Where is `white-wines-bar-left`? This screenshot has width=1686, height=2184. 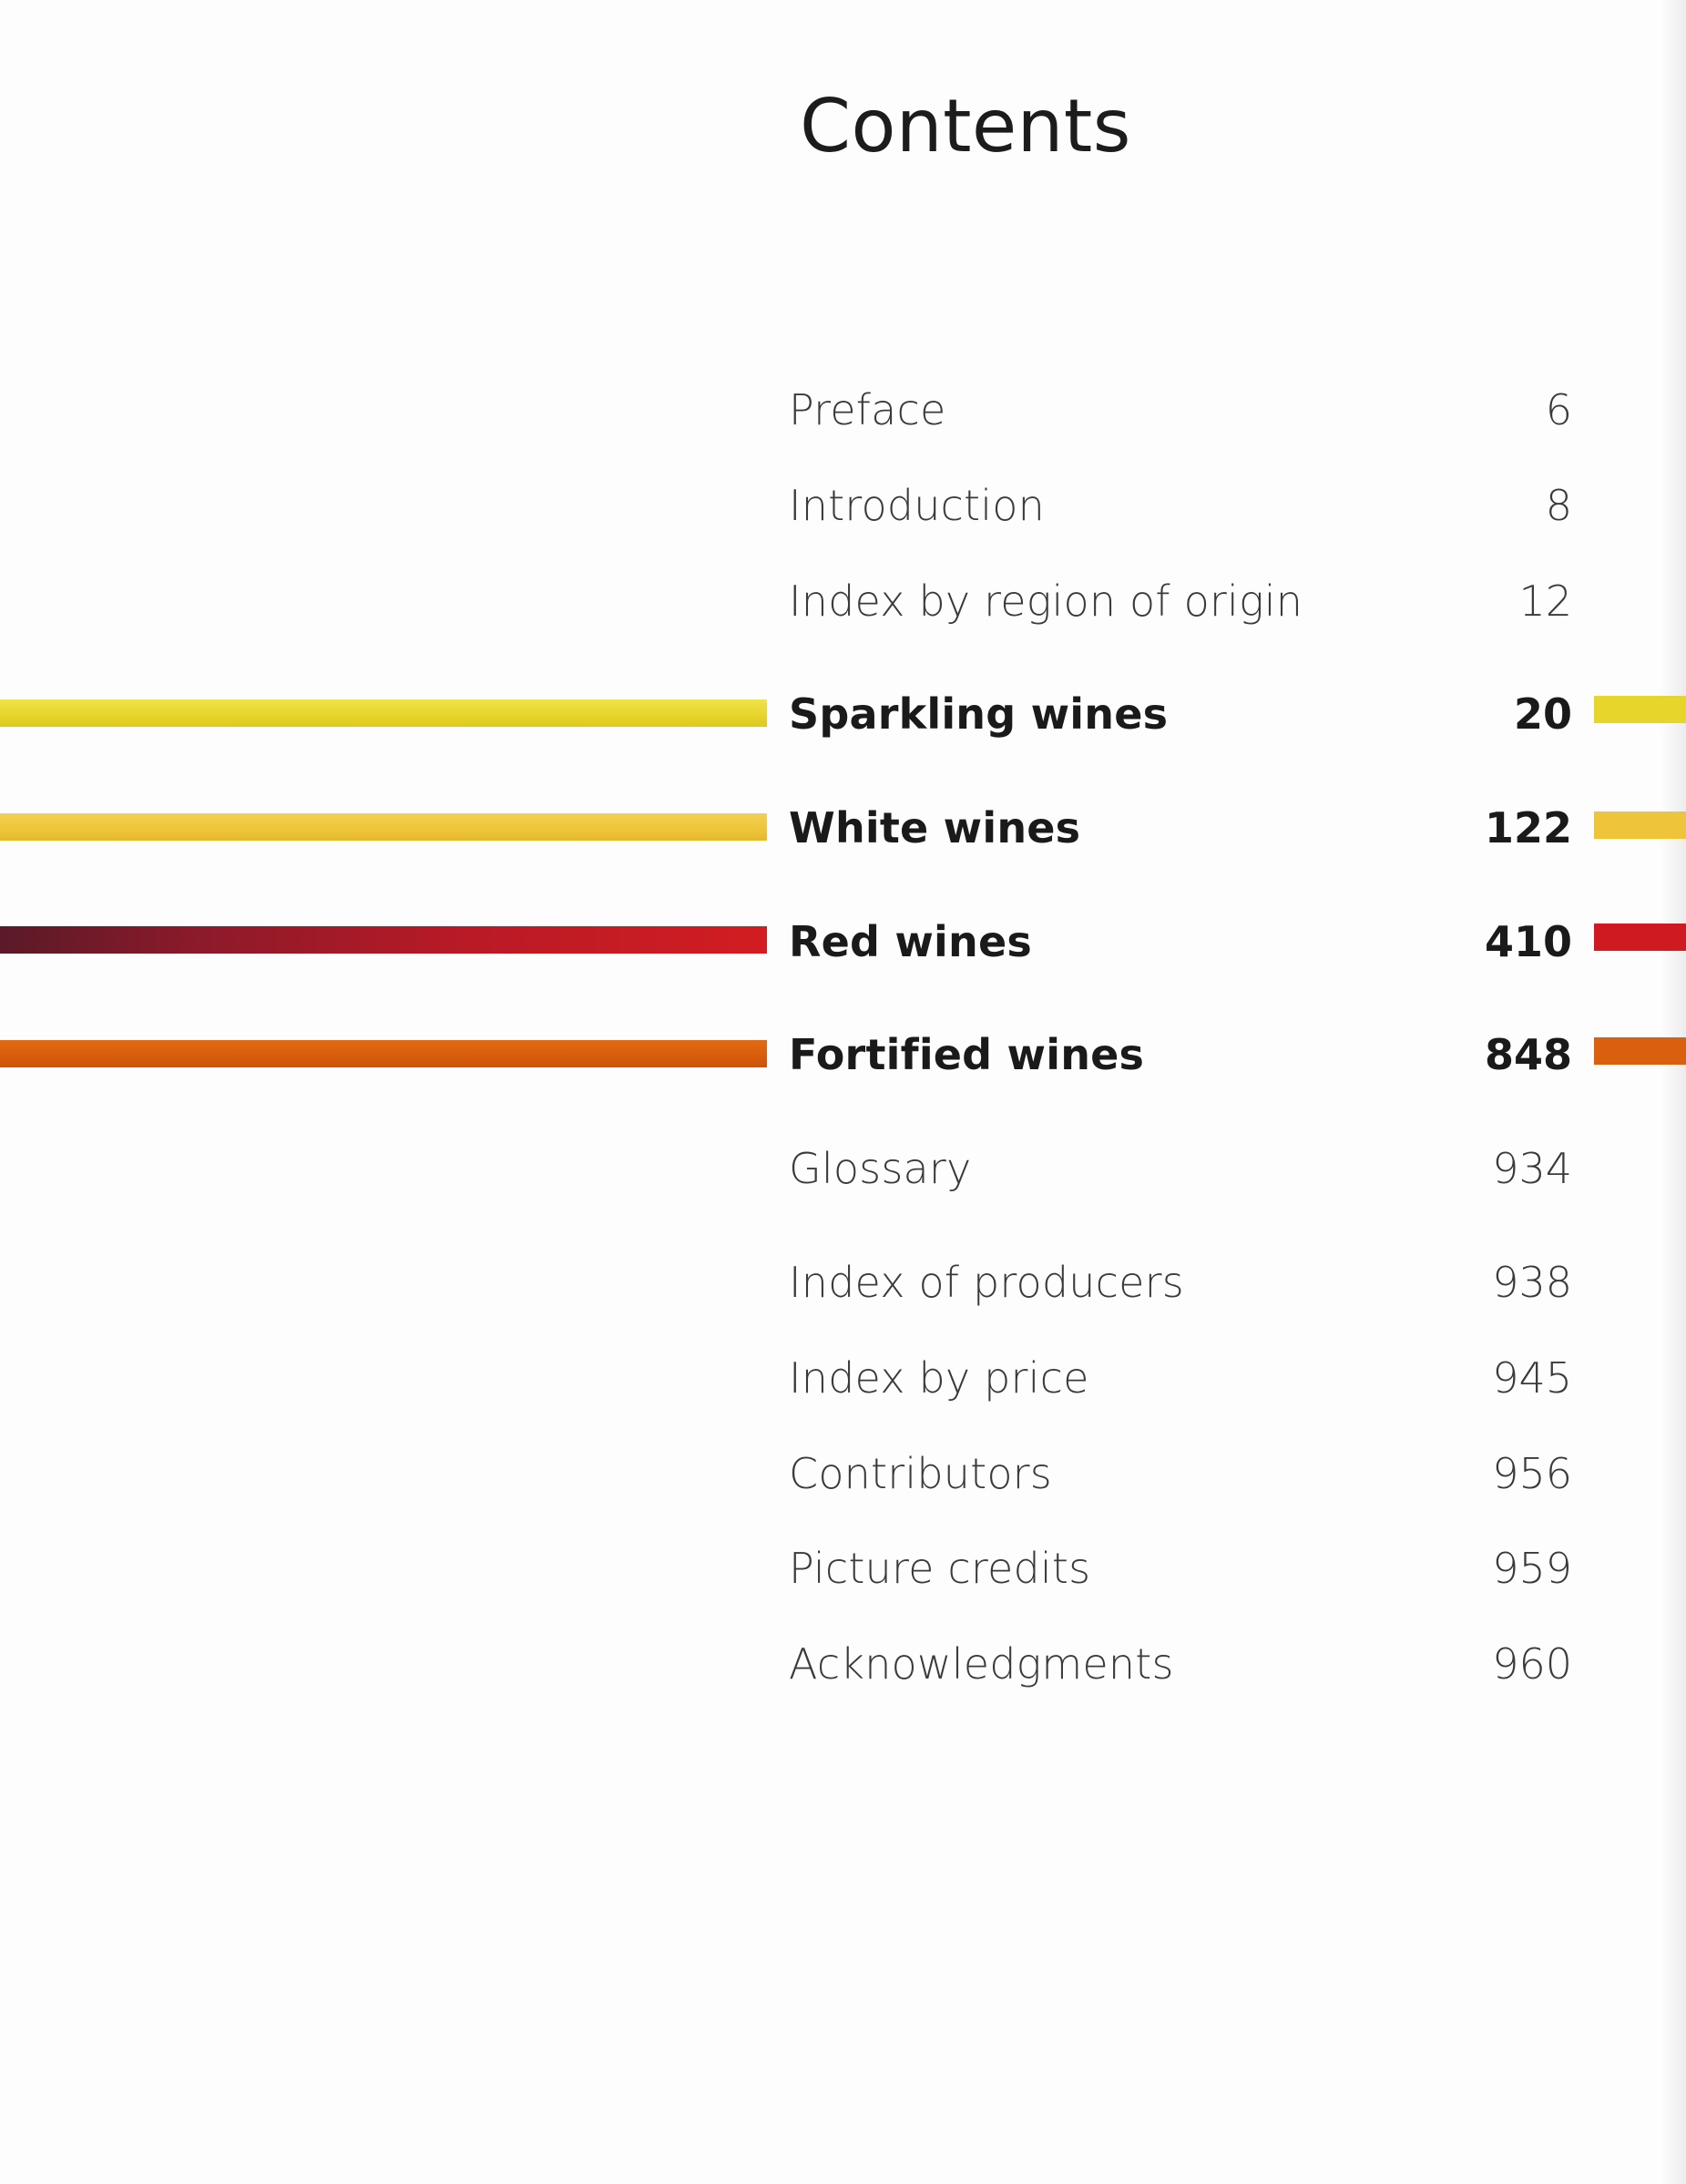 white-wines-bar-left is located at coordinates (384, 827).